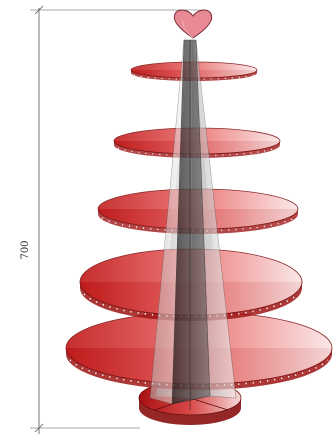 The height and width of the screenshot is (441, 334). I want to click on dimension-top-tick, so click(39, 10).